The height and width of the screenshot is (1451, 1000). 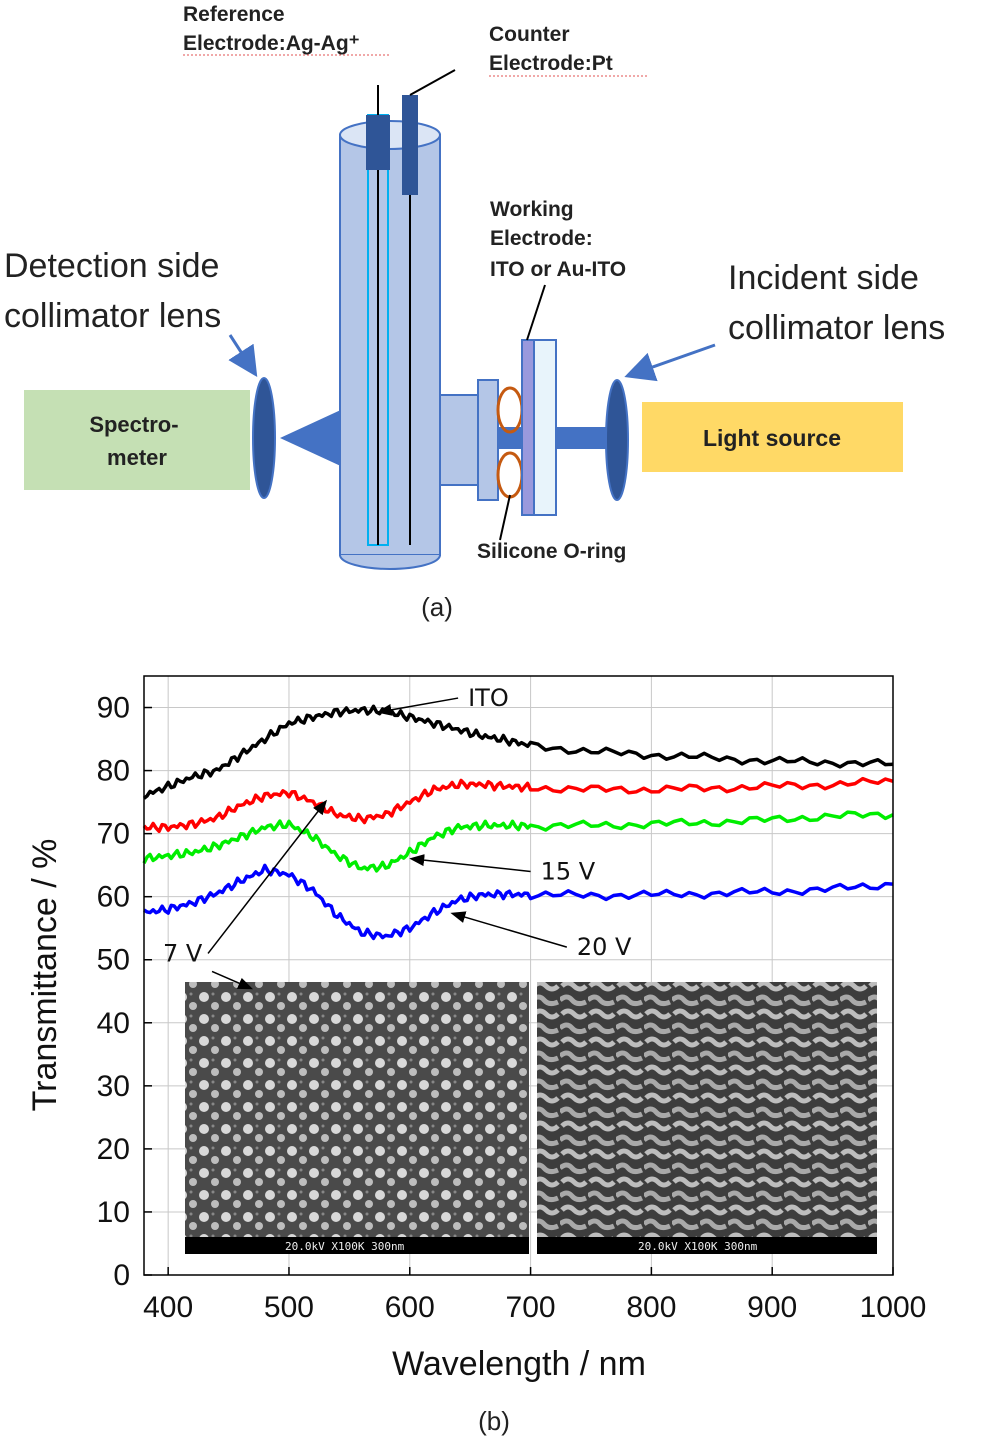 I want to click on x-tick-label: 400, so click(x=168, y=1307).